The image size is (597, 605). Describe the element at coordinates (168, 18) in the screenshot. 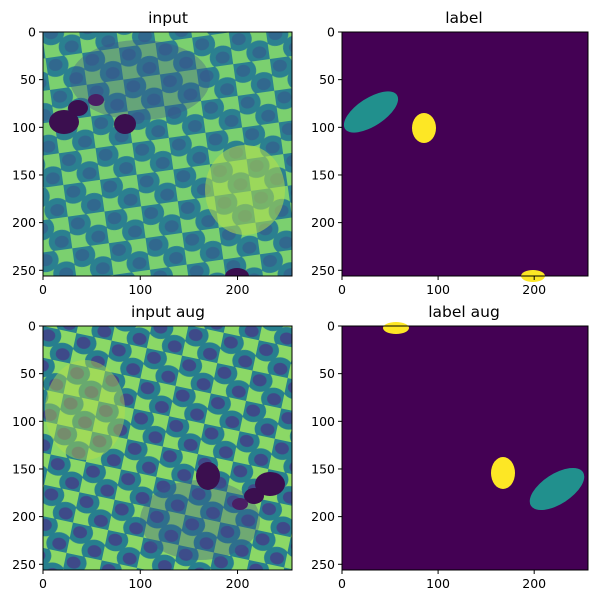

I see `panel-input-title: input` at that location.